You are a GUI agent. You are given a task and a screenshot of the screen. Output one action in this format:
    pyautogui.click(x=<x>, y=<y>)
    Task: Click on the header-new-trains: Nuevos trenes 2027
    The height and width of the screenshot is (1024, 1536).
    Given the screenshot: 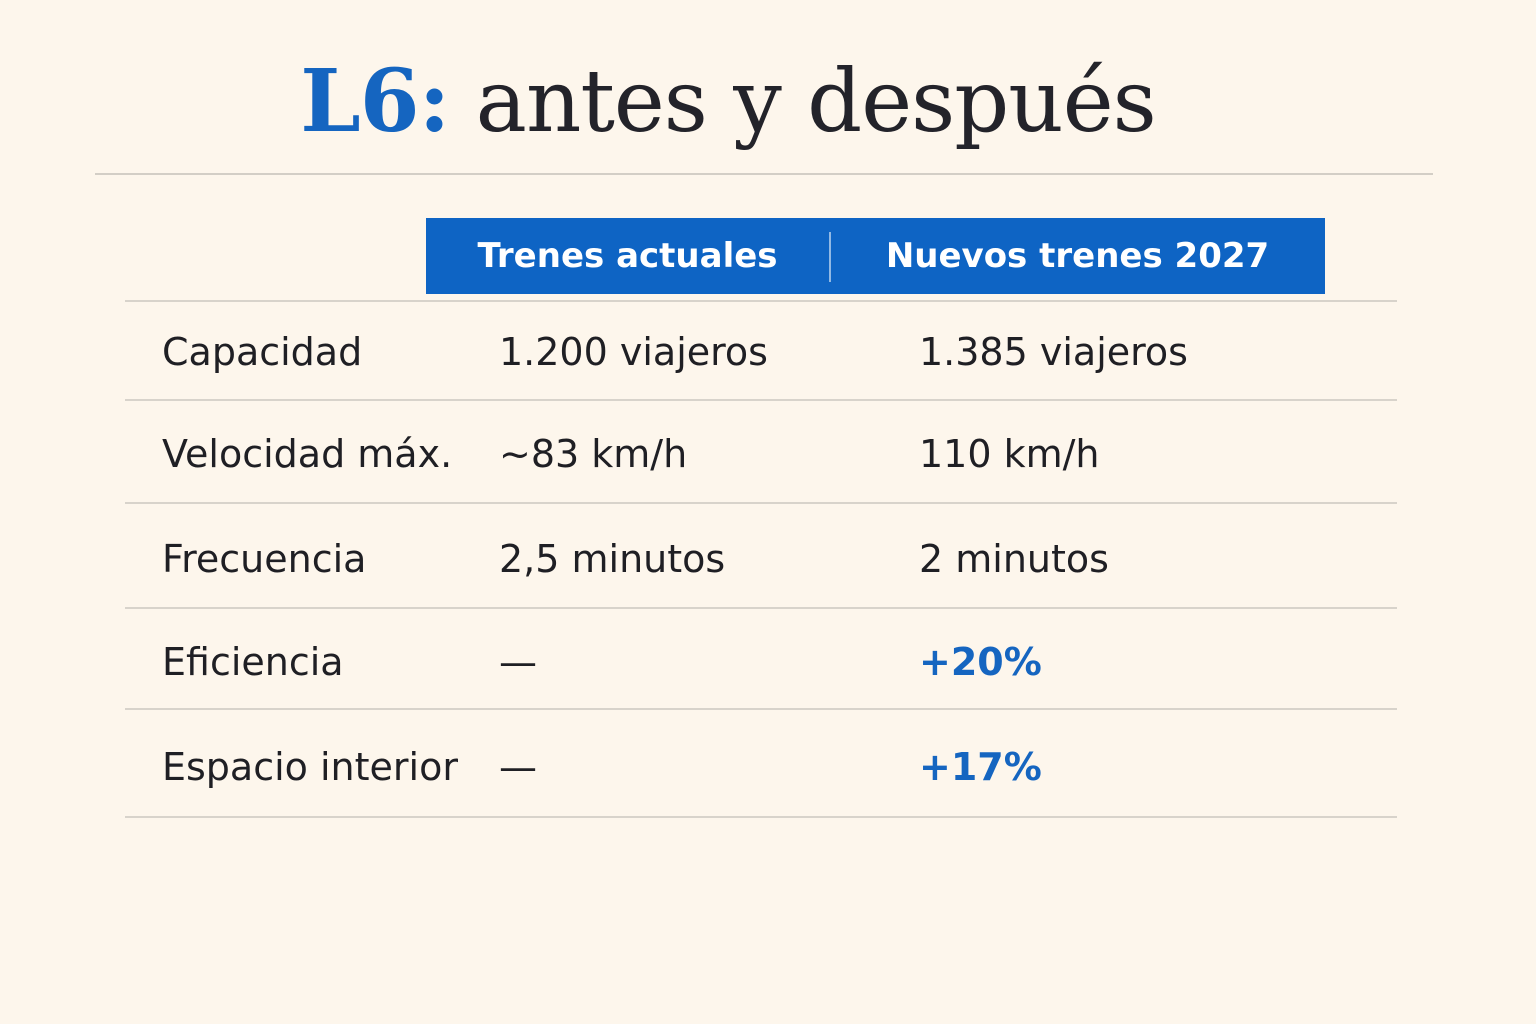 What is the action you would take?
    pyautogui.click(x=1077, y=256)
    